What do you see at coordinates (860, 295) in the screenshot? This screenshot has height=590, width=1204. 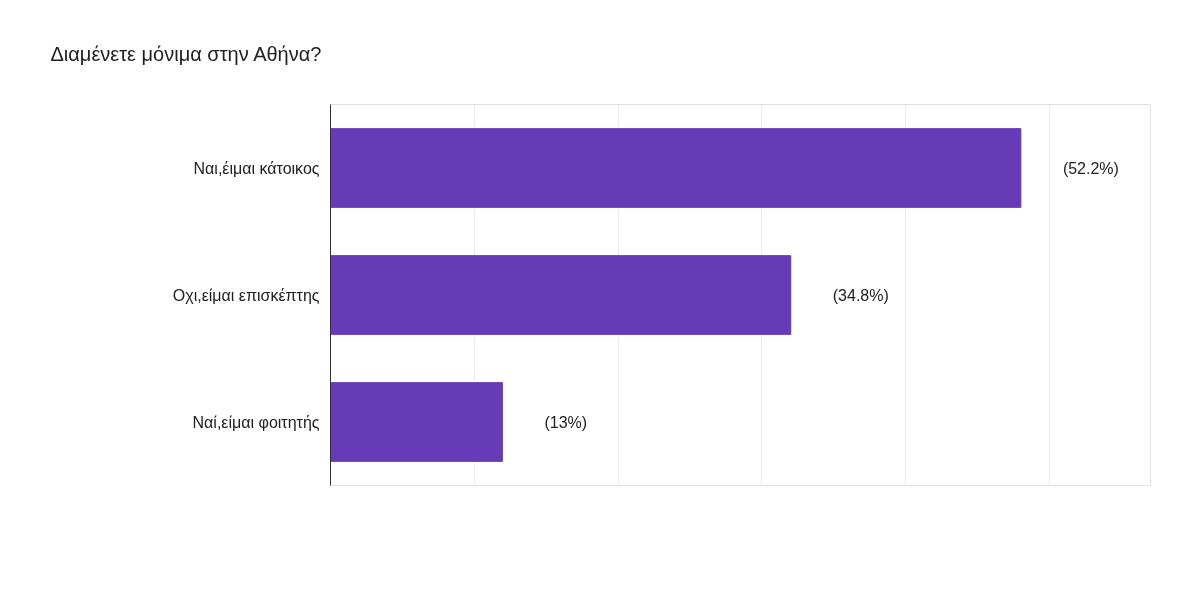 I see `data-label: (34.8%)` at bounding box center [860, 295].